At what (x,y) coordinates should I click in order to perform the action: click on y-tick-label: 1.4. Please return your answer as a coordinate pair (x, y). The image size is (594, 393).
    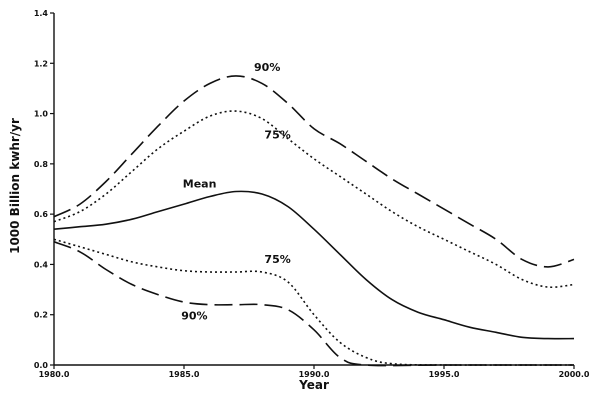
    Looking at the image, I should click on (41, 13).